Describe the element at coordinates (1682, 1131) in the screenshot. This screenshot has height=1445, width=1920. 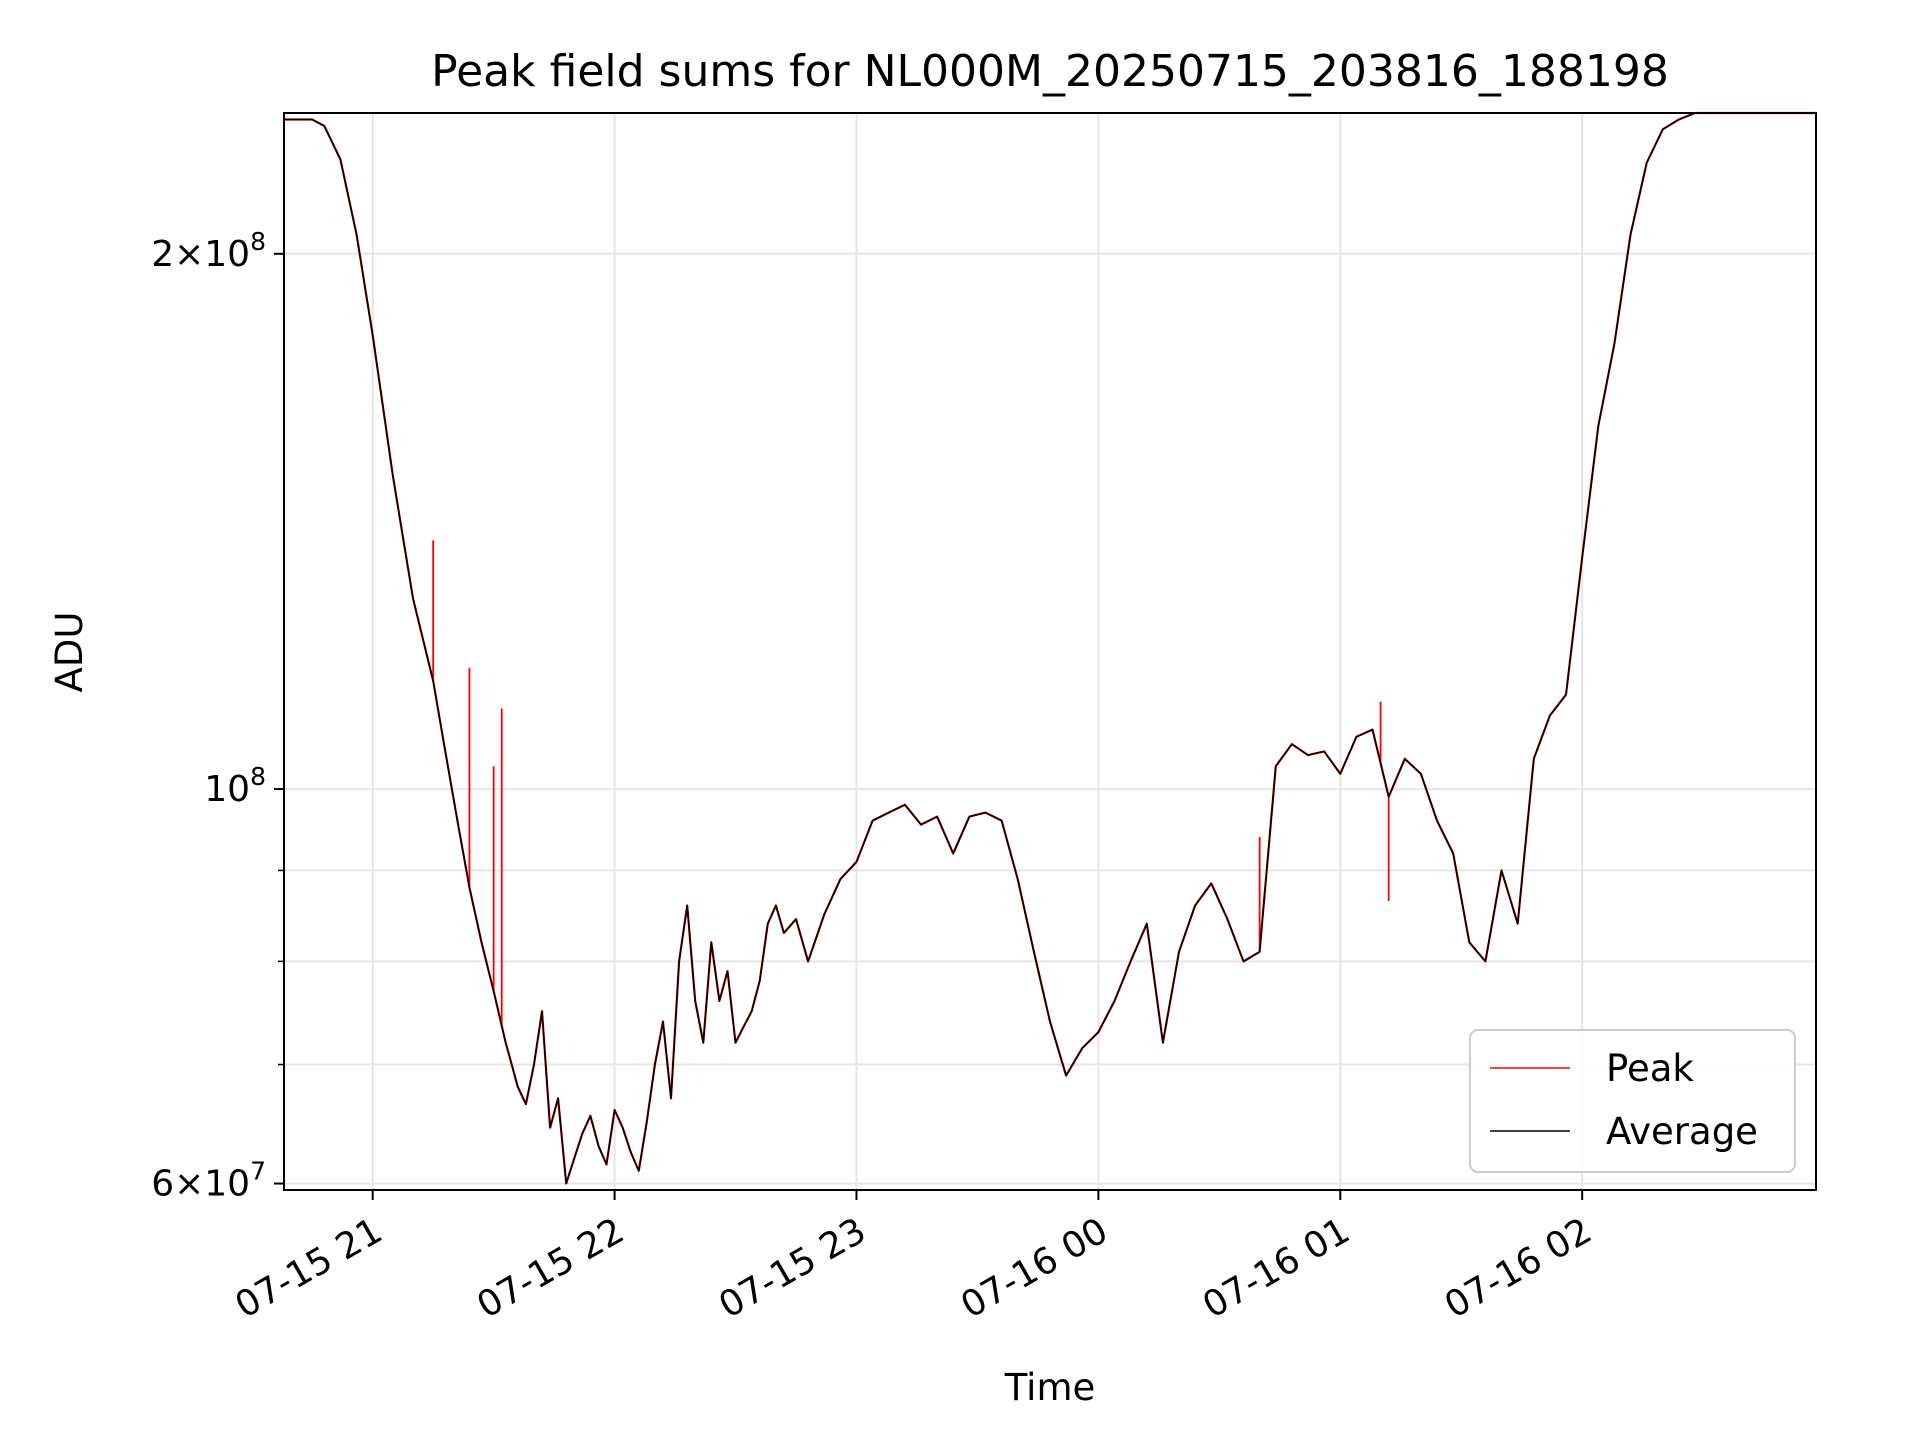
I see `legend-label-average: Average` at that location.